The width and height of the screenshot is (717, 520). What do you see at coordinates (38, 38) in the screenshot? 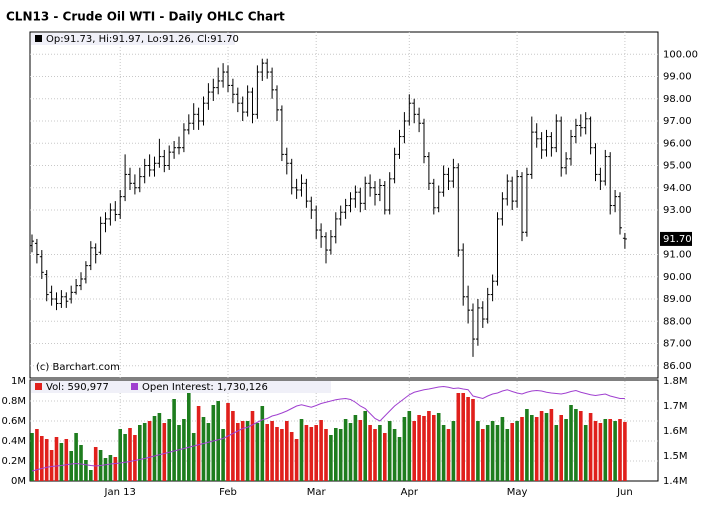
I see `legend-swatch` at bounding box center [38, 38].